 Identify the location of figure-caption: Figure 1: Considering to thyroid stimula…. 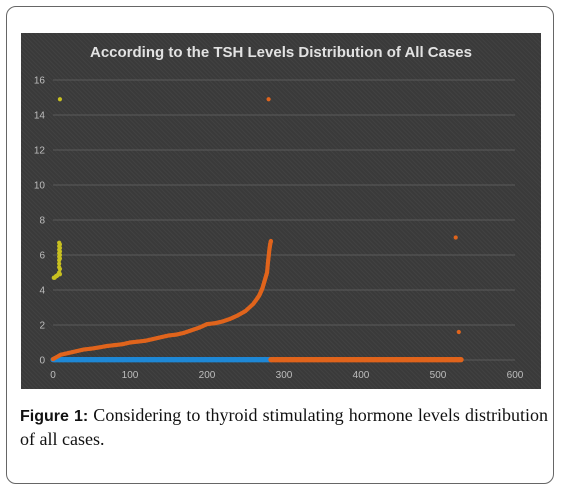
(284, 427).